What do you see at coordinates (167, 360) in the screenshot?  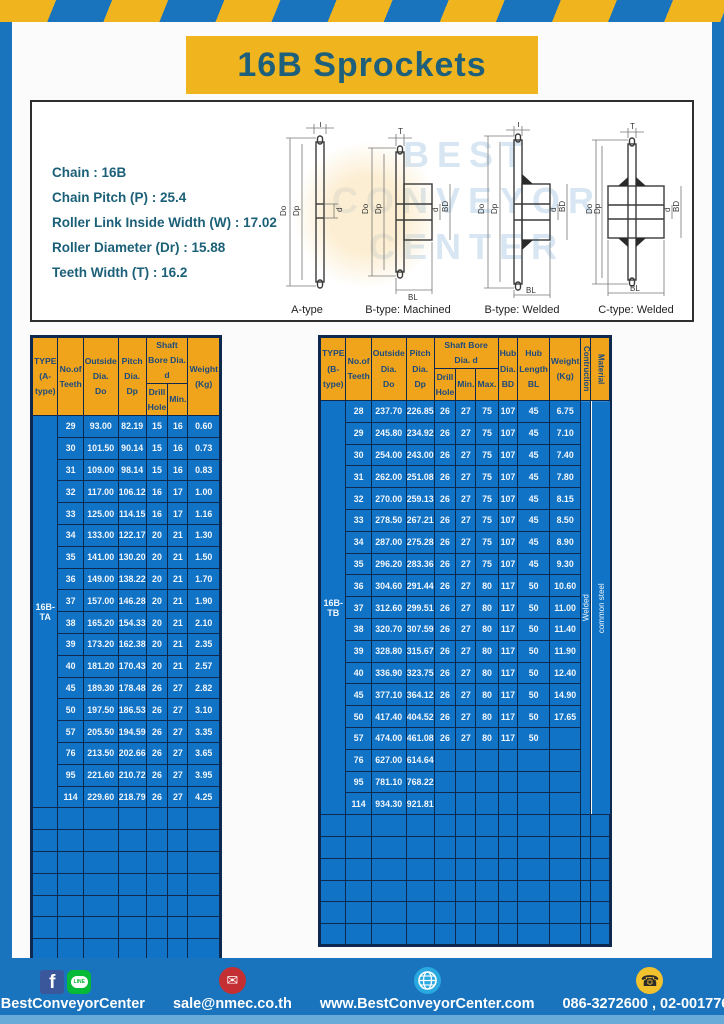 I see `column-header: Shaft Bore Dia. d` at bounding box center [167, 360].